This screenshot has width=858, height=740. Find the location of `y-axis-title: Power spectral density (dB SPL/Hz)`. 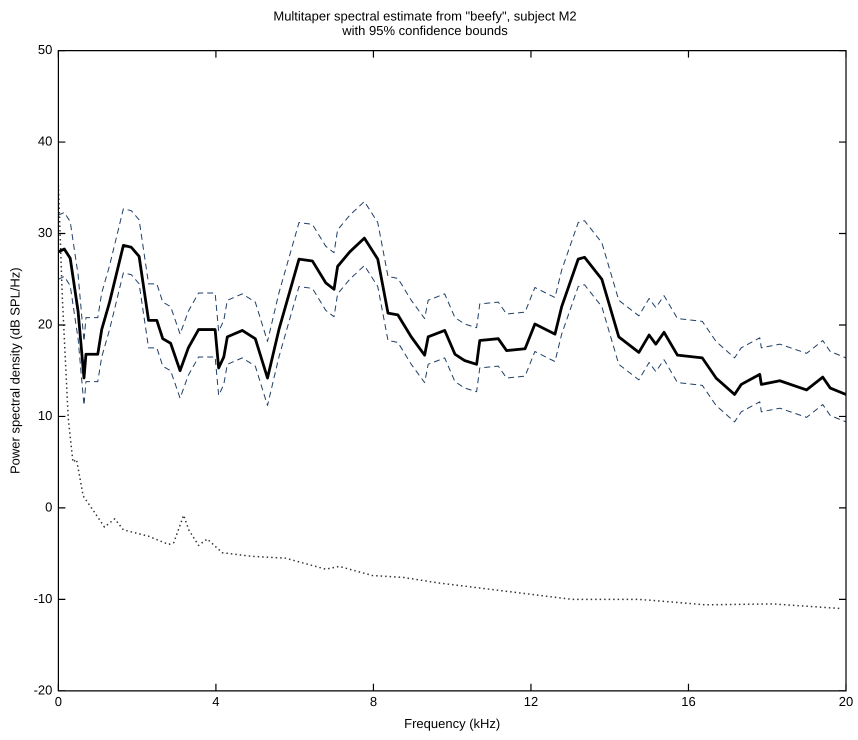

y-axis-title: Power spectral density (dB SPL/Hz) is located at coordinates (14, 370).